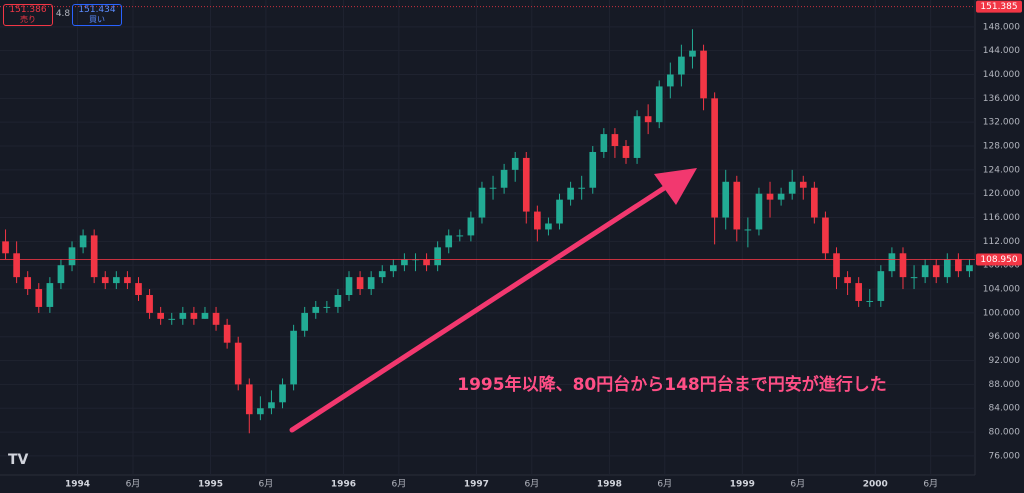 The image size is (1024, 493). Describe the element at coordinates (675, 186) in the screenshot. I see `arrow-head` at that location.